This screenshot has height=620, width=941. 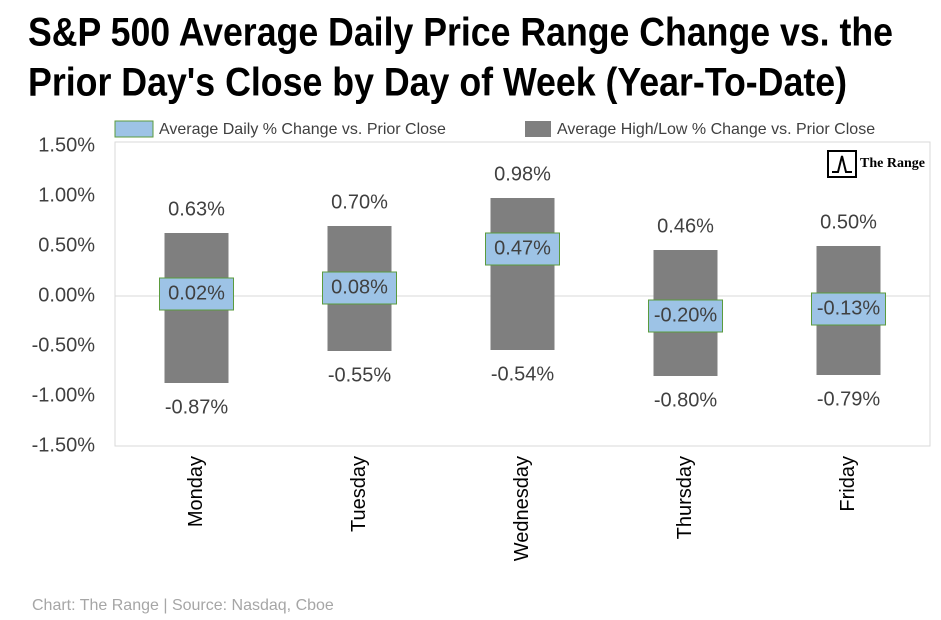 What do you see at coordinates (196, 209) in the screenshot?
I see `data-label: 0.63%` at bounding box center [196, 209].